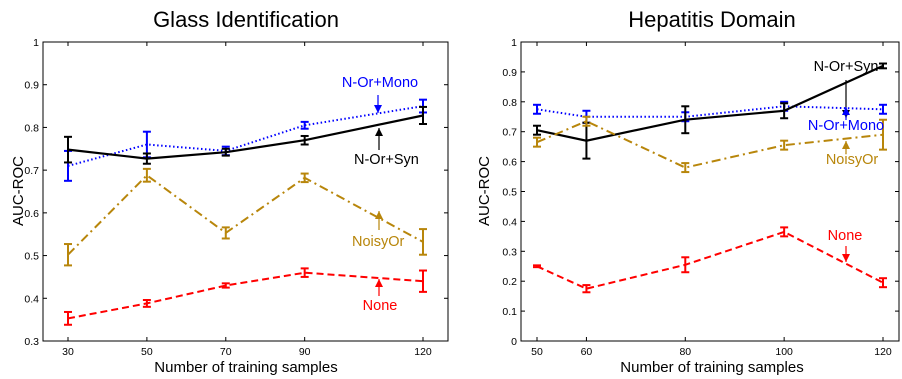 The height and width of the screenshot is (379, 902). What do you see at coordinates (305, 352) in the screenshot?
I see `x-tick-label: 90` at bounding box center [305, 352].